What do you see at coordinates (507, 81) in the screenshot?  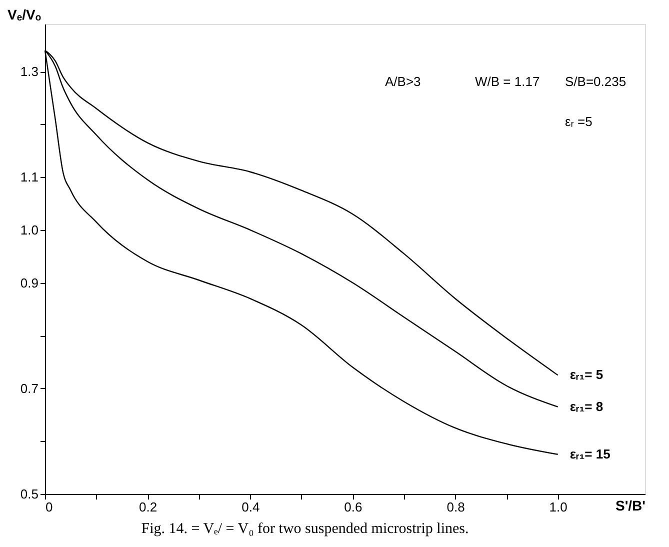 I see `annotation: W/B = 1.17` at bounding box center [507, 81].